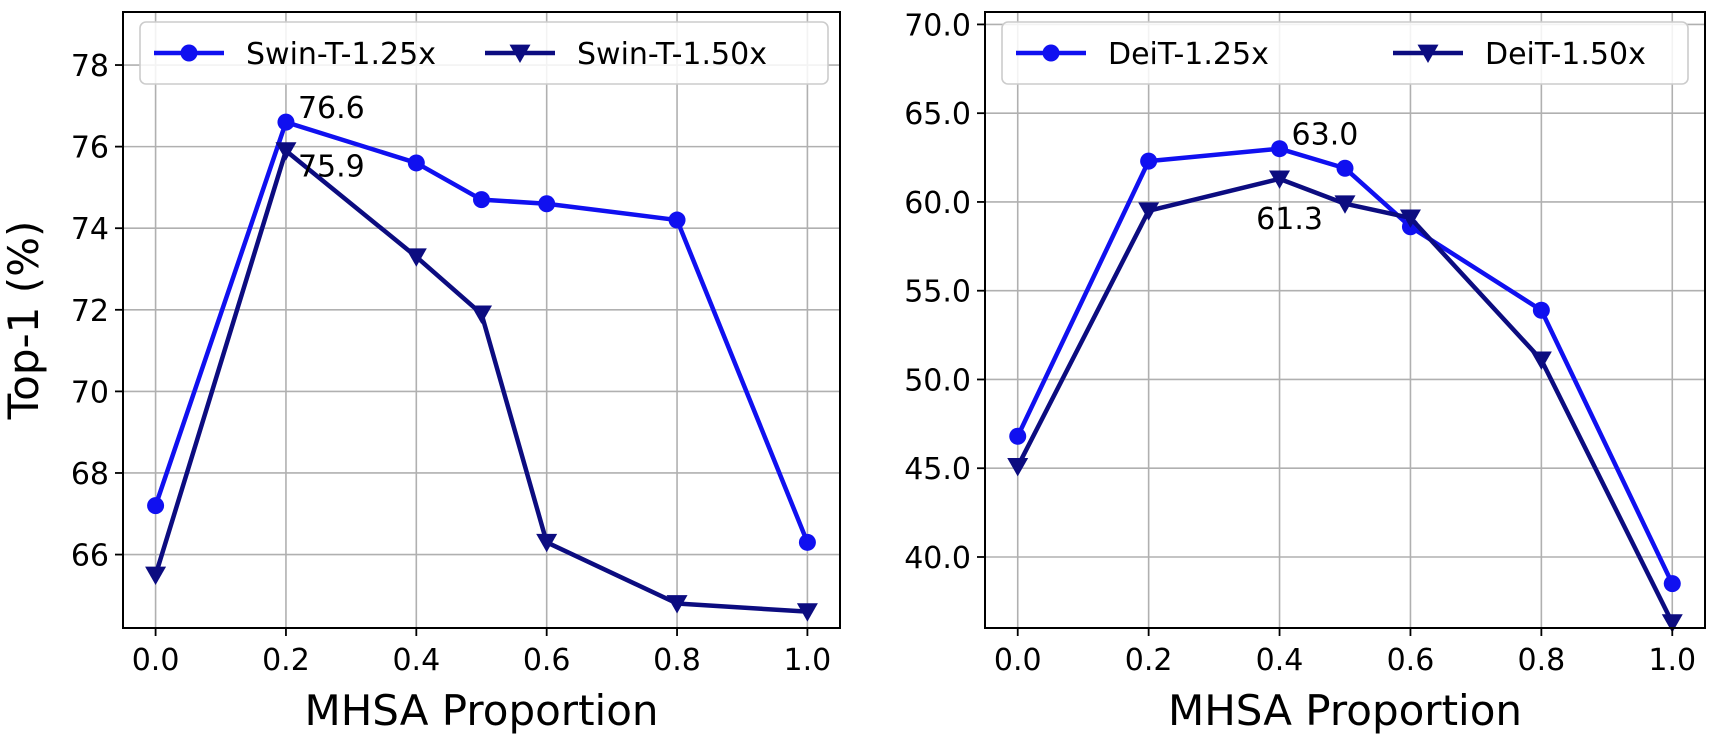 Image resolution: width=1713 pixels, height=742 pixels. I want to click on legend: Swin-T-1.25x Swin-T-1.50x, so click(484, 53).